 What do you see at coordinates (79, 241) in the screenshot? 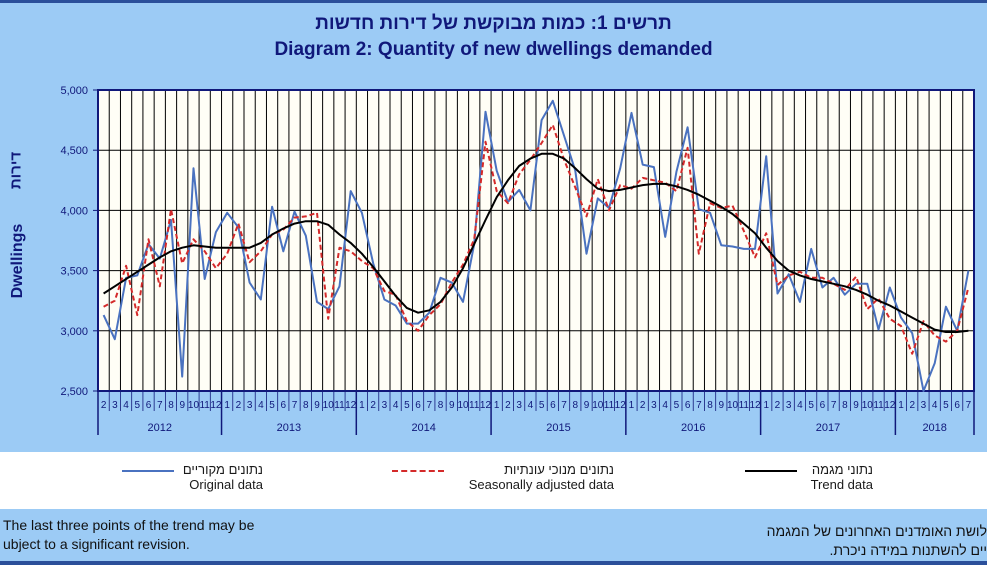
I see `y-axis-ticks: 2,500 3,000 3,500 4,000 4,500 5,000` at bounding box center [79, 241].